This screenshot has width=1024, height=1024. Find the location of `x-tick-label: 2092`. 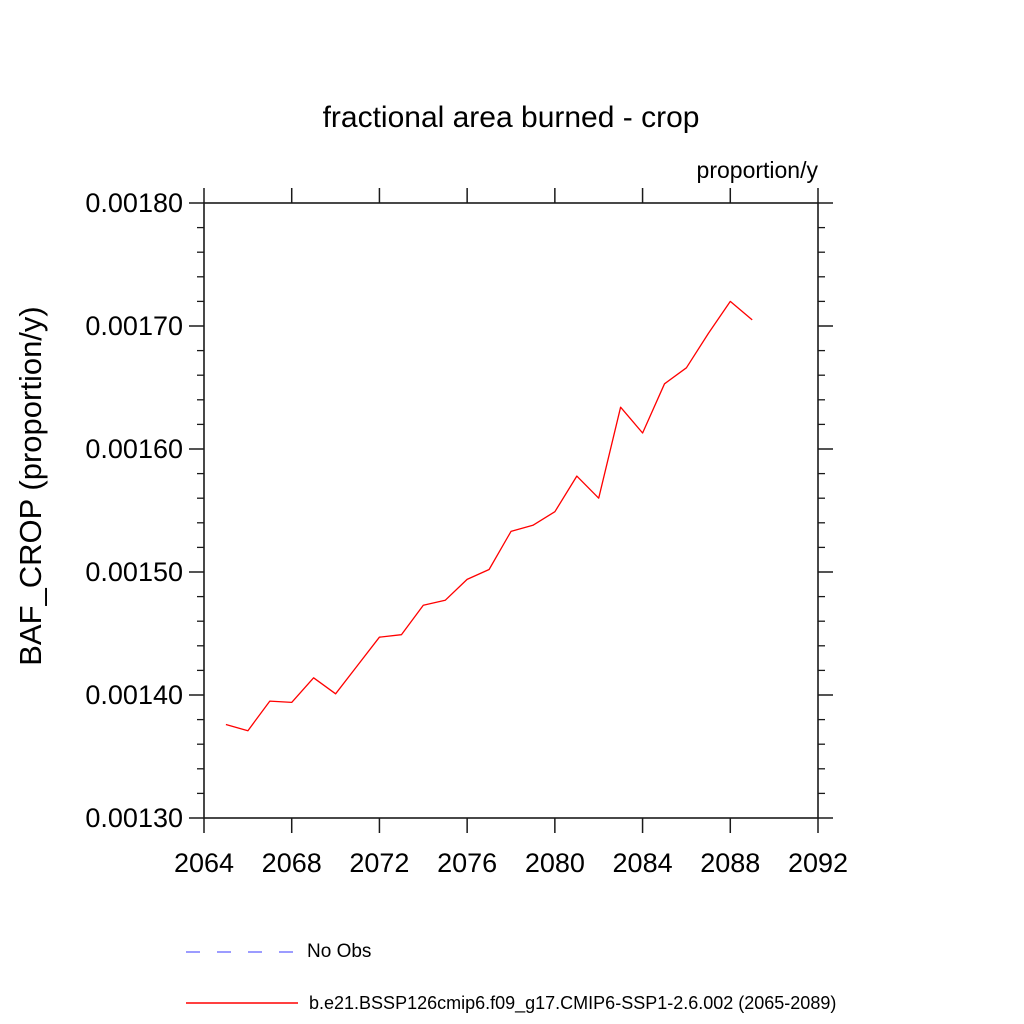

x-tick-label: 2092 is located at coordinates (818, 863).